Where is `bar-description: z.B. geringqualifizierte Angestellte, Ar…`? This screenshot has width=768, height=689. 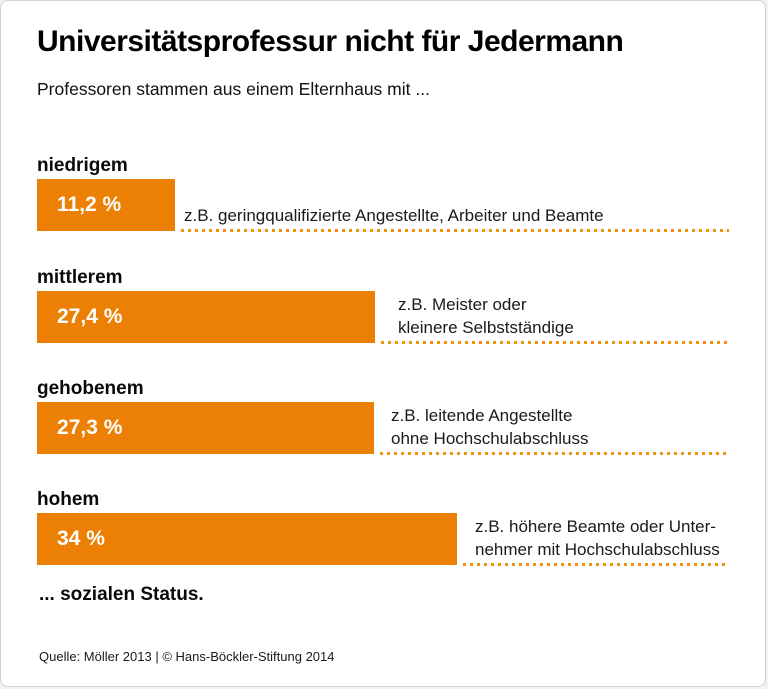
bar-description: z.B. geringqualifizierte Angestellte, Ar… is located at coordinates (394, 215).